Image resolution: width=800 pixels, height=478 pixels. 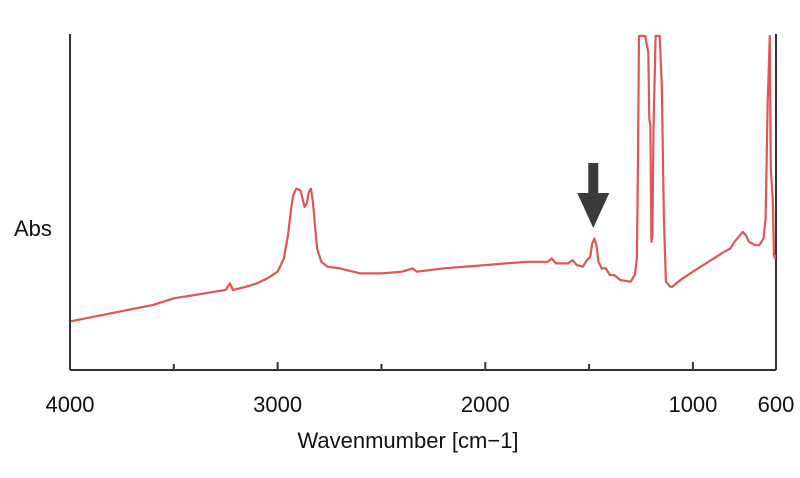 What do you see at coordinates (70, 404) in the screenshot?
I see `x-tick-label: 4000` at bounding box center [70, 404].